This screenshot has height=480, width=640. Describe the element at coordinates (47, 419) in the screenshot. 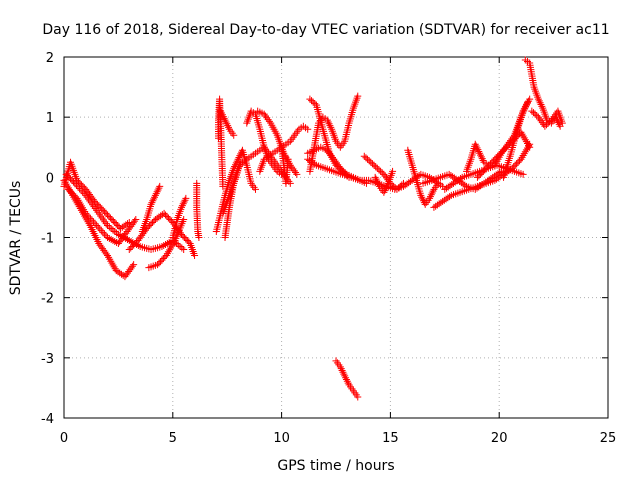

I see `y-tick-label: -4` at that location.